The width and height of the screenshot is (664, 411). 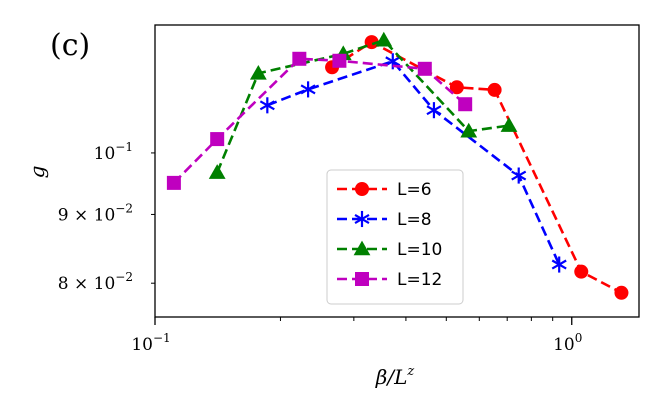 What do you see at coordinates (410, 371) in the screenshot?
I see `x-axis-label-exponent: z` at bounding box center [410, 371].